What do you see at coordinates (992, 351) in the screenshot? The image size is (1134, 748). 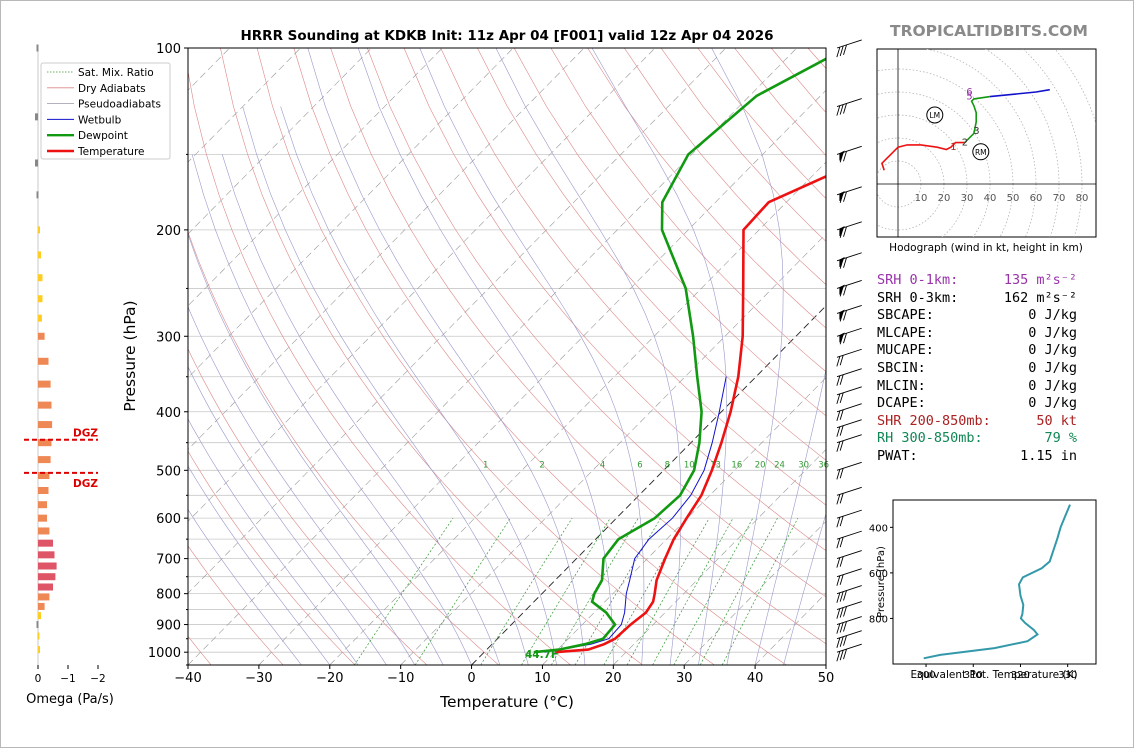 I see `stat-row: MUCAPE: 0 J/kg` at bounding box center [992, 351].